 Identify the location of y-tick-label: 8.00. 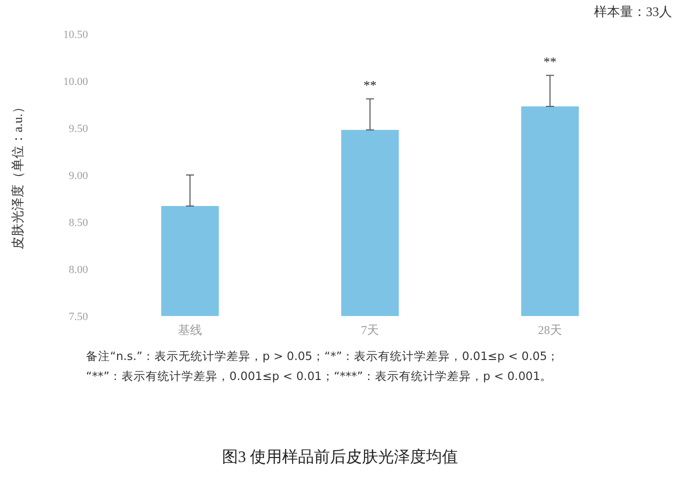
(78, 270).